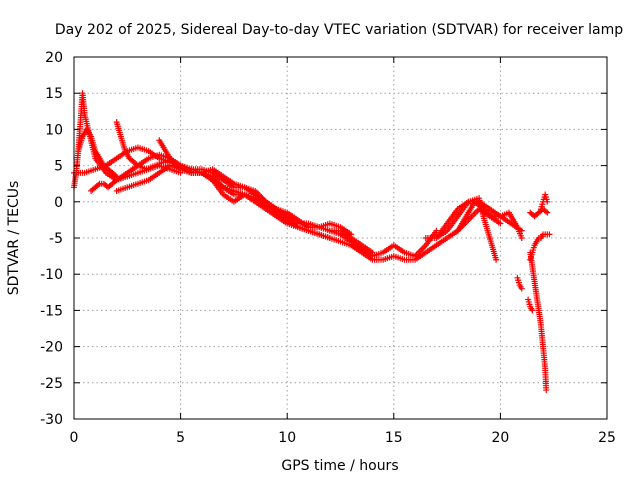  I want to click on x-tick-label: 15, so click(394, 438).